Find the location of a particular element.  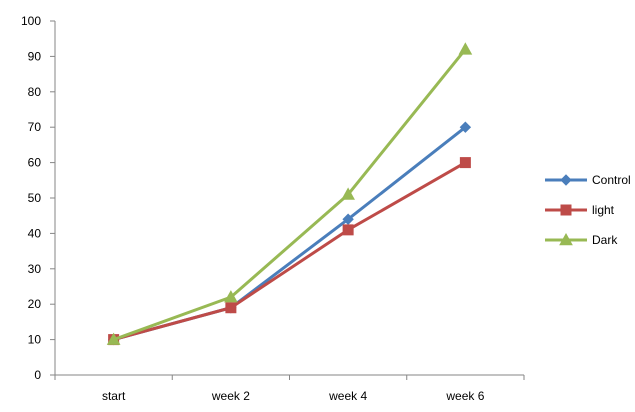

legend: Control light Dark is located at coordinates (588, 210).